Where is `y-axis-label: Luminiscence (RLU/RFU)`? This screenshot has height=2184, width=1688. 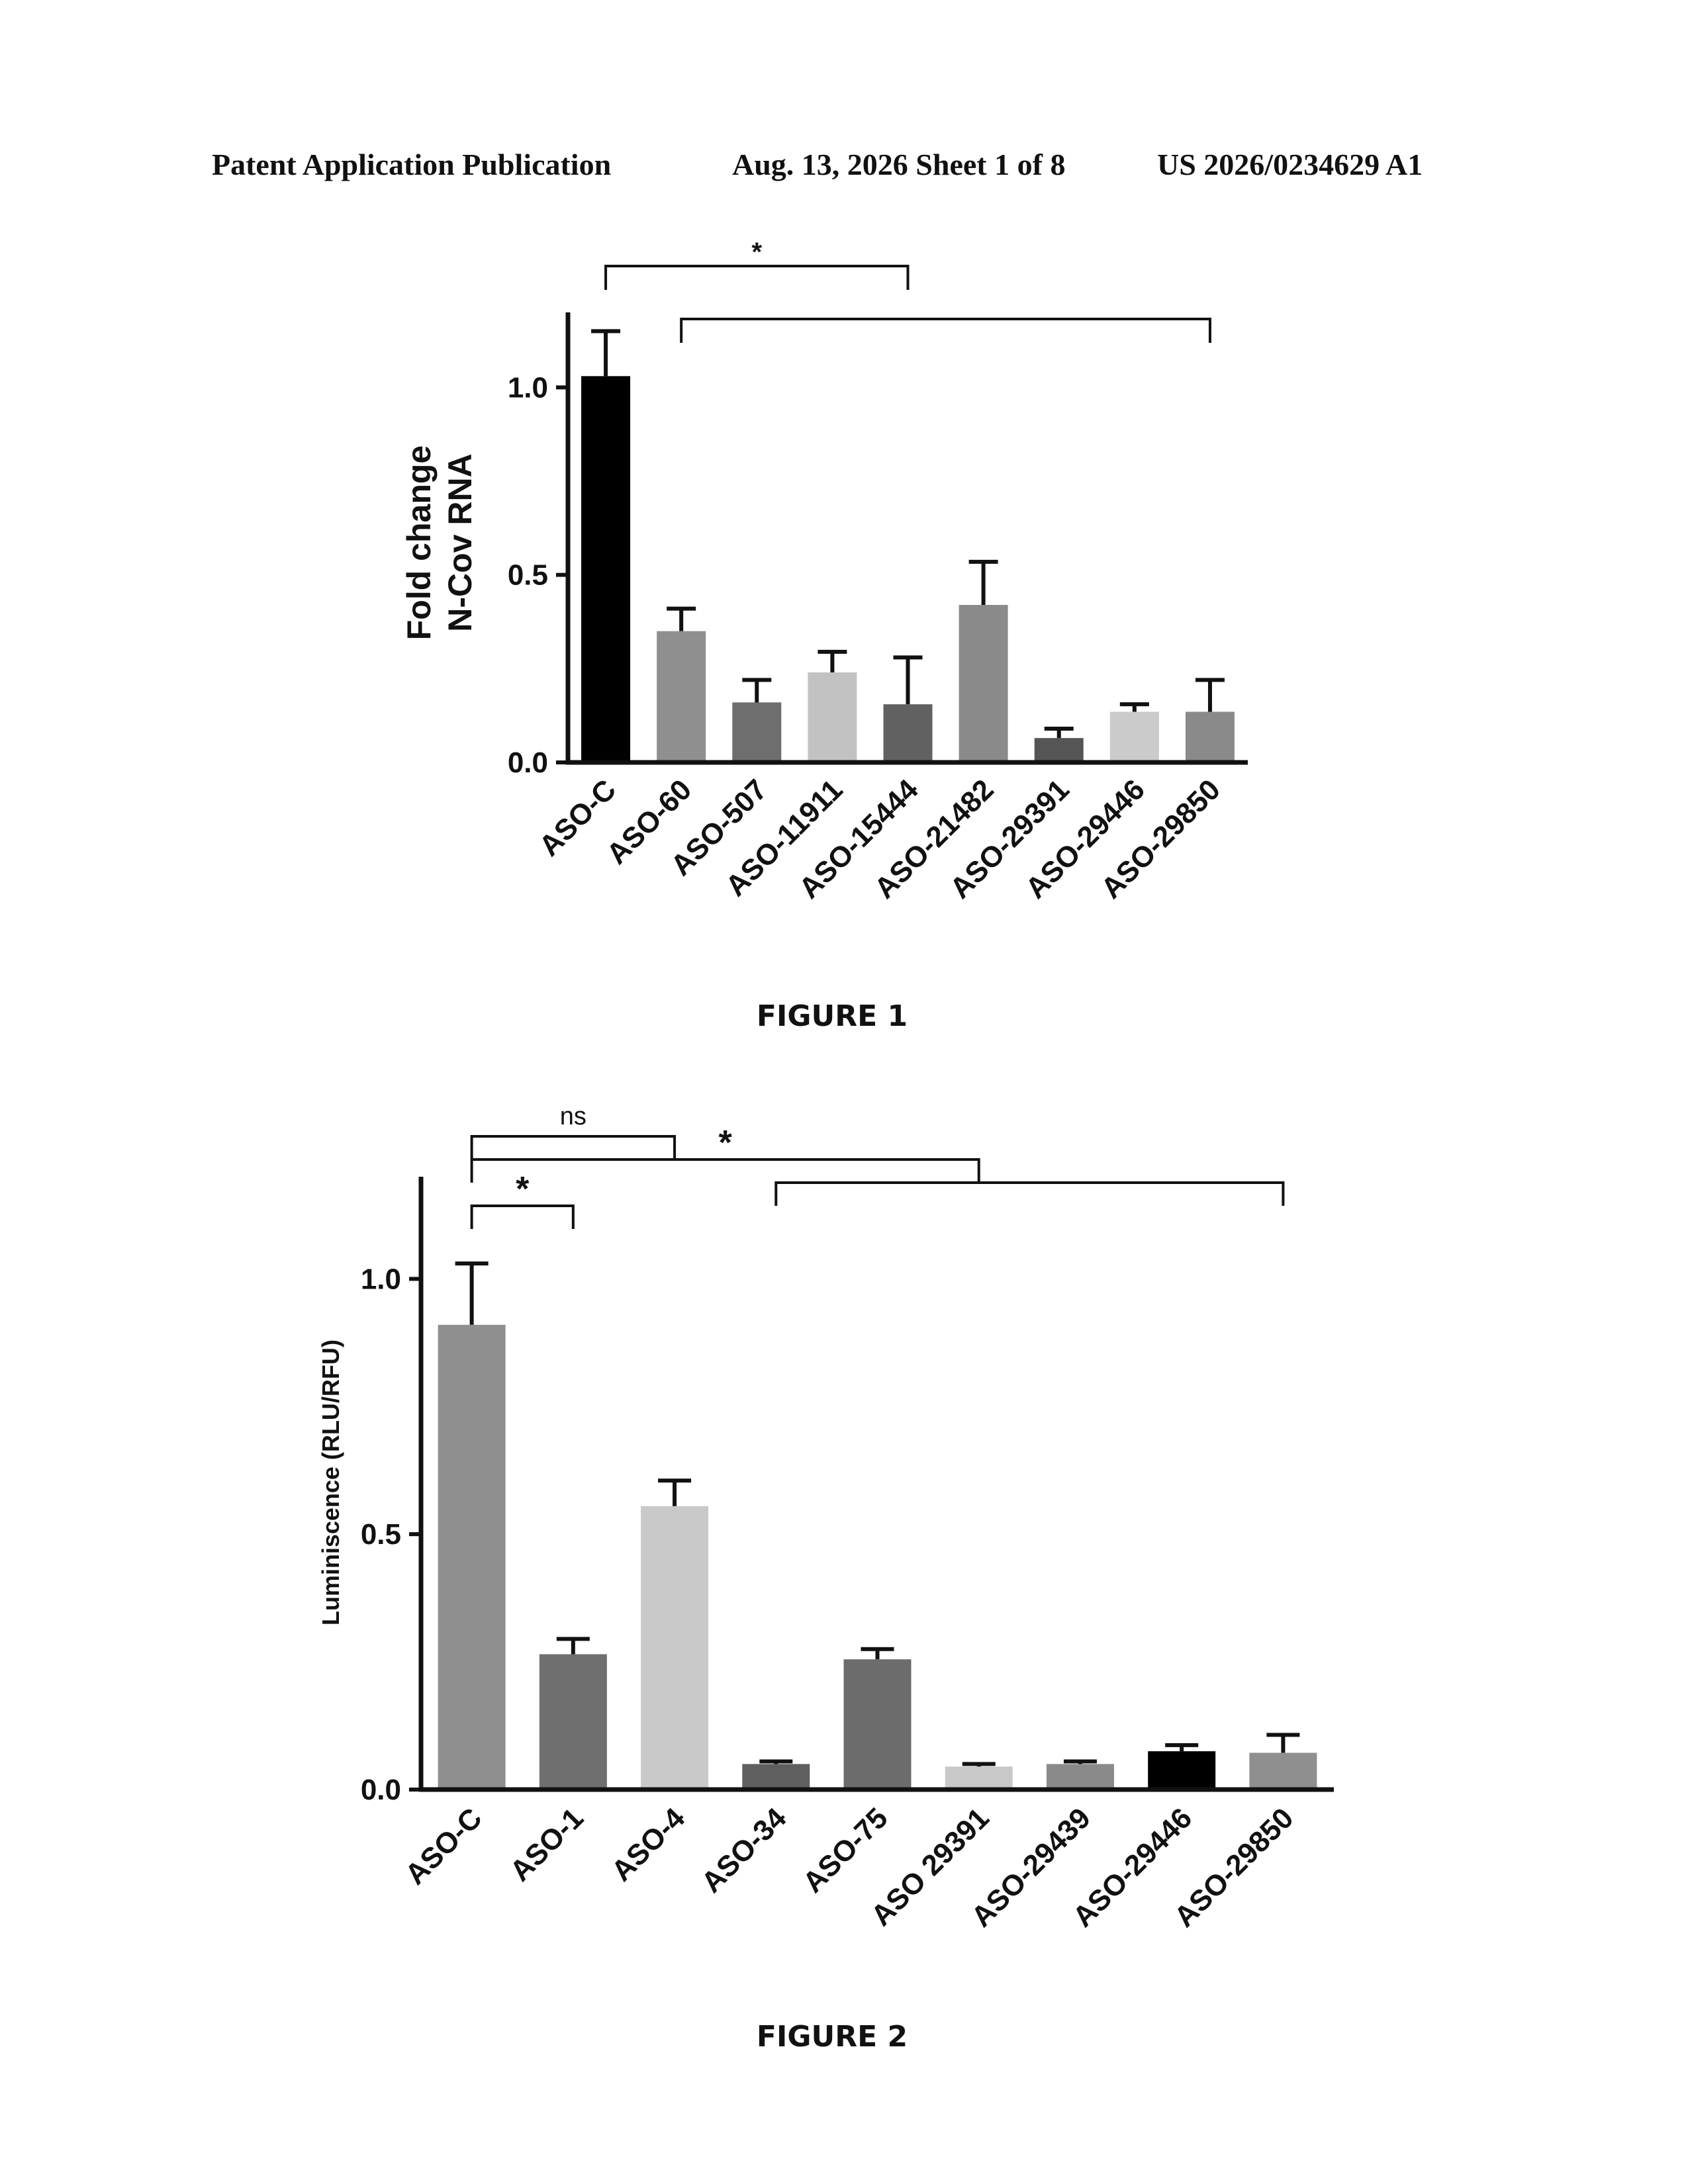
y-axis-label: Luminiscence (RLU/RFU) is located at coordinates (330, 1482).